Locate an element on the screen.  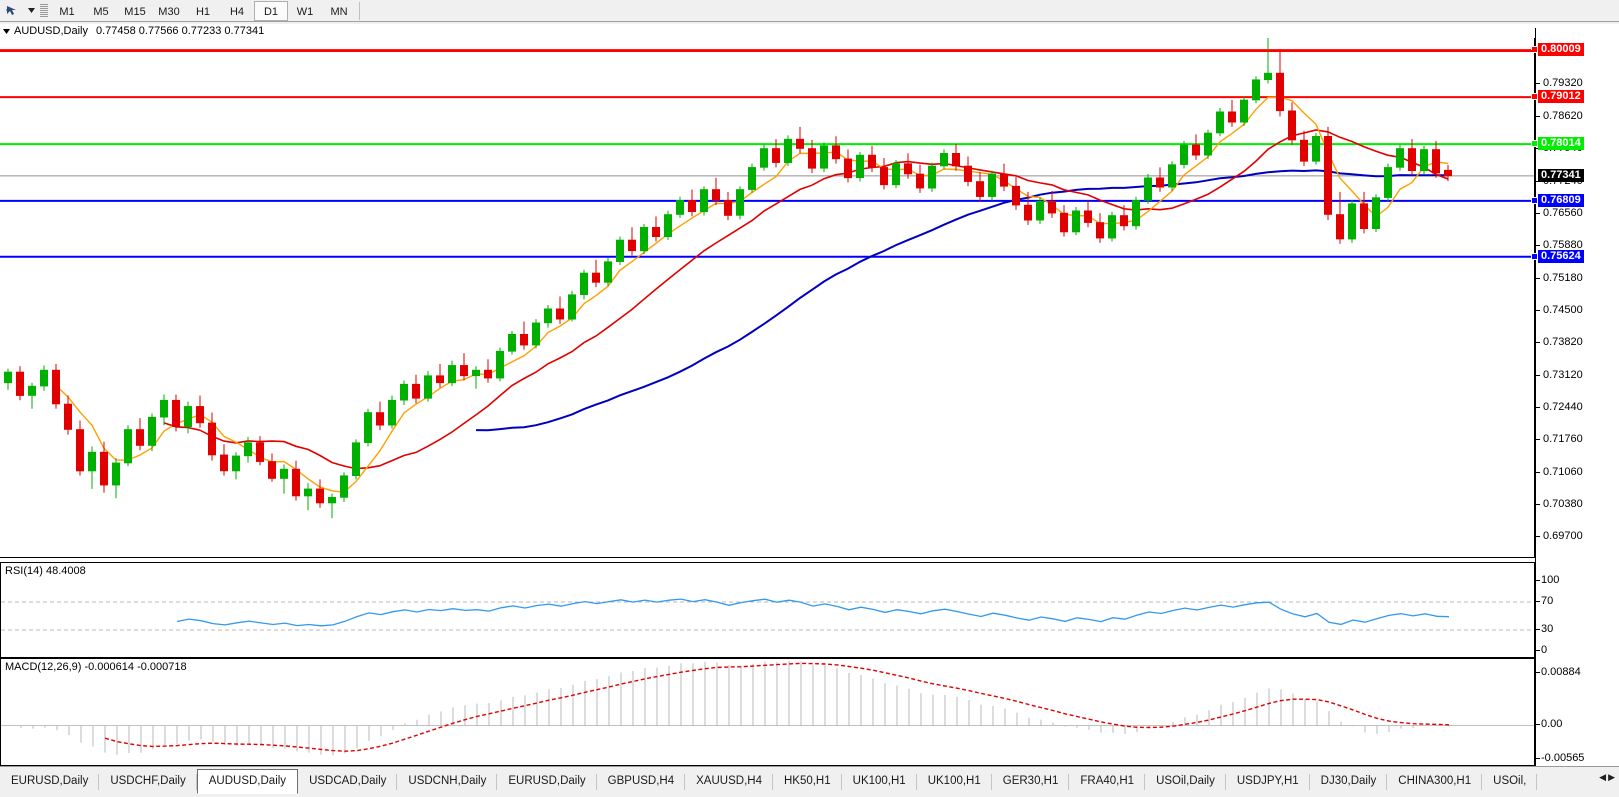
resistance-line-overlay is located at coordinates (767, 51).